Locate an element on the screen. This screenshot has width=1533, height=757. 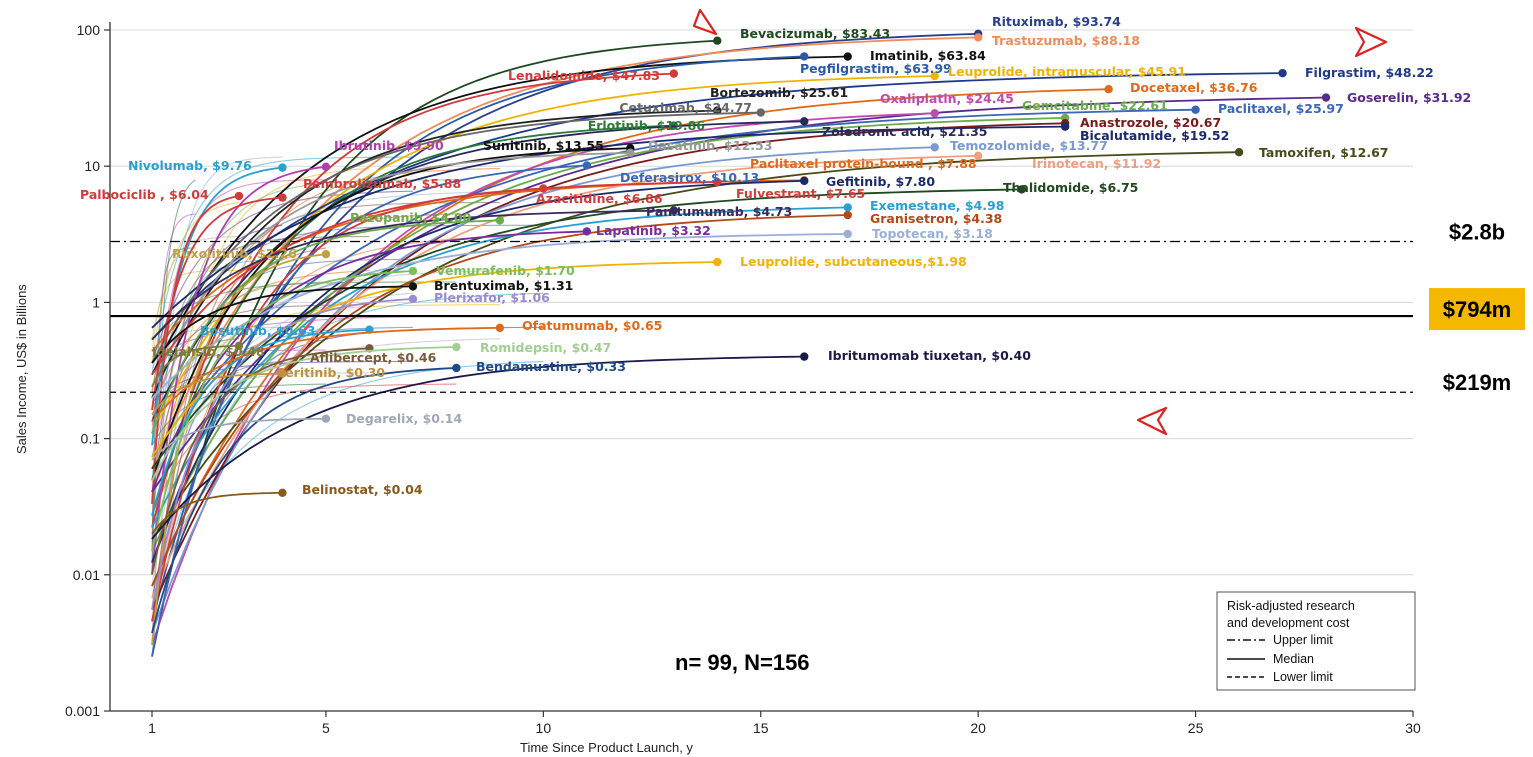
y-tick-label: 10 is located at coordinates (92, 166).